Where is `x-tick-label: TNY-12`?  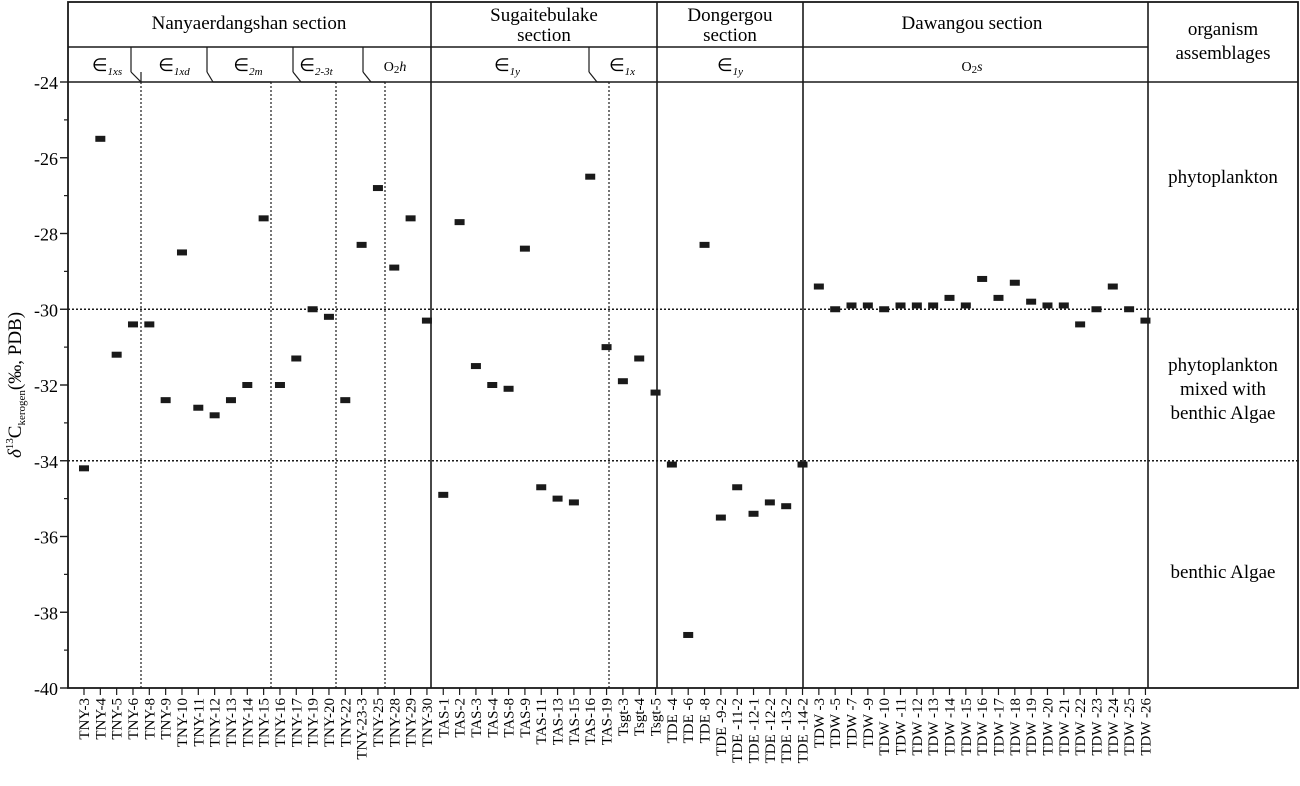 x-tick-label: TNY-12 is located at coordinates (216, 722).